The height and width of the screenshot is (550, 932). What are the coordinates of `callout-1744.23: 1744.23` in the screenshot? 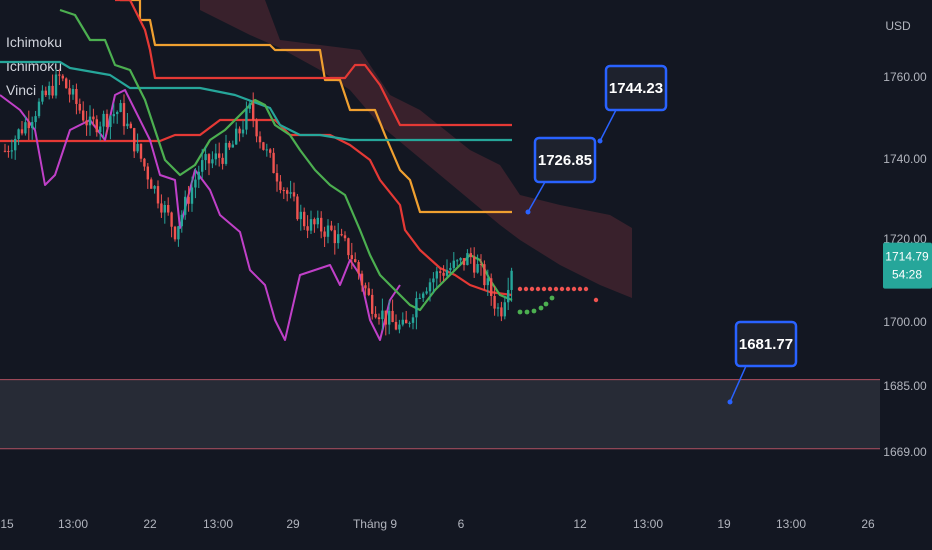 It's located at (632, 104).